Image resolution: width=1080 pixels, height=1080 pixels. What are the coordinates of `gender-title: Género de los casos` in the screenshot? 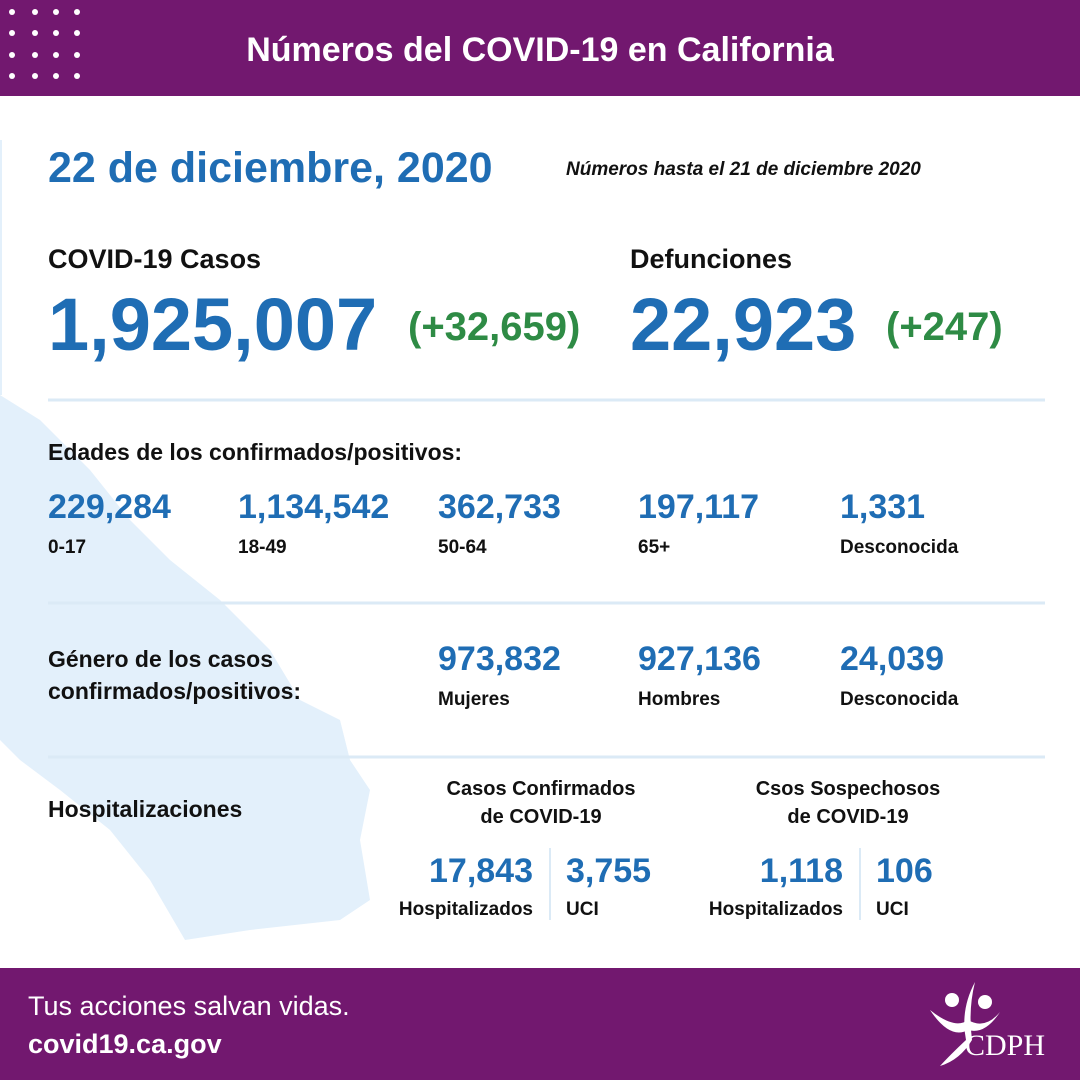 It's located at (160, 659).